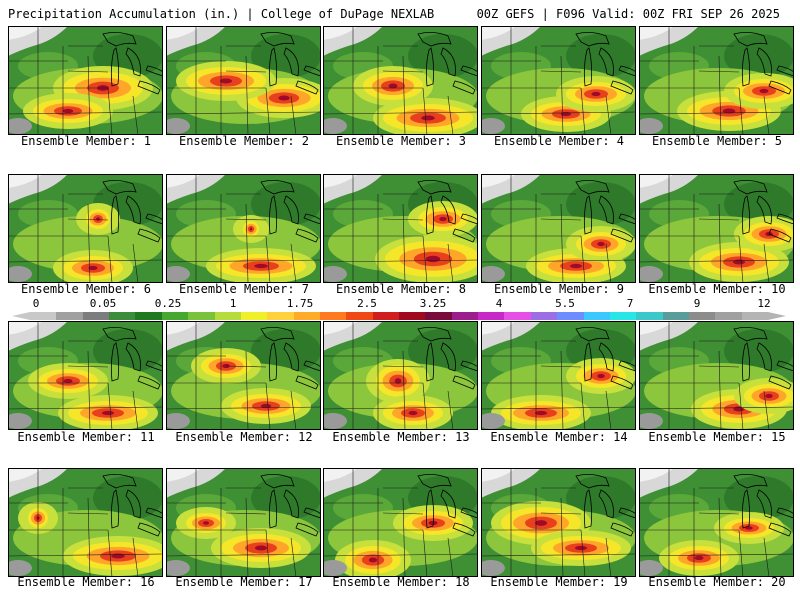  Describe the element at coordinates (244, 141) in the screenshot. I see `ensemble-member-label: Ensemble Member: 2` at that location.